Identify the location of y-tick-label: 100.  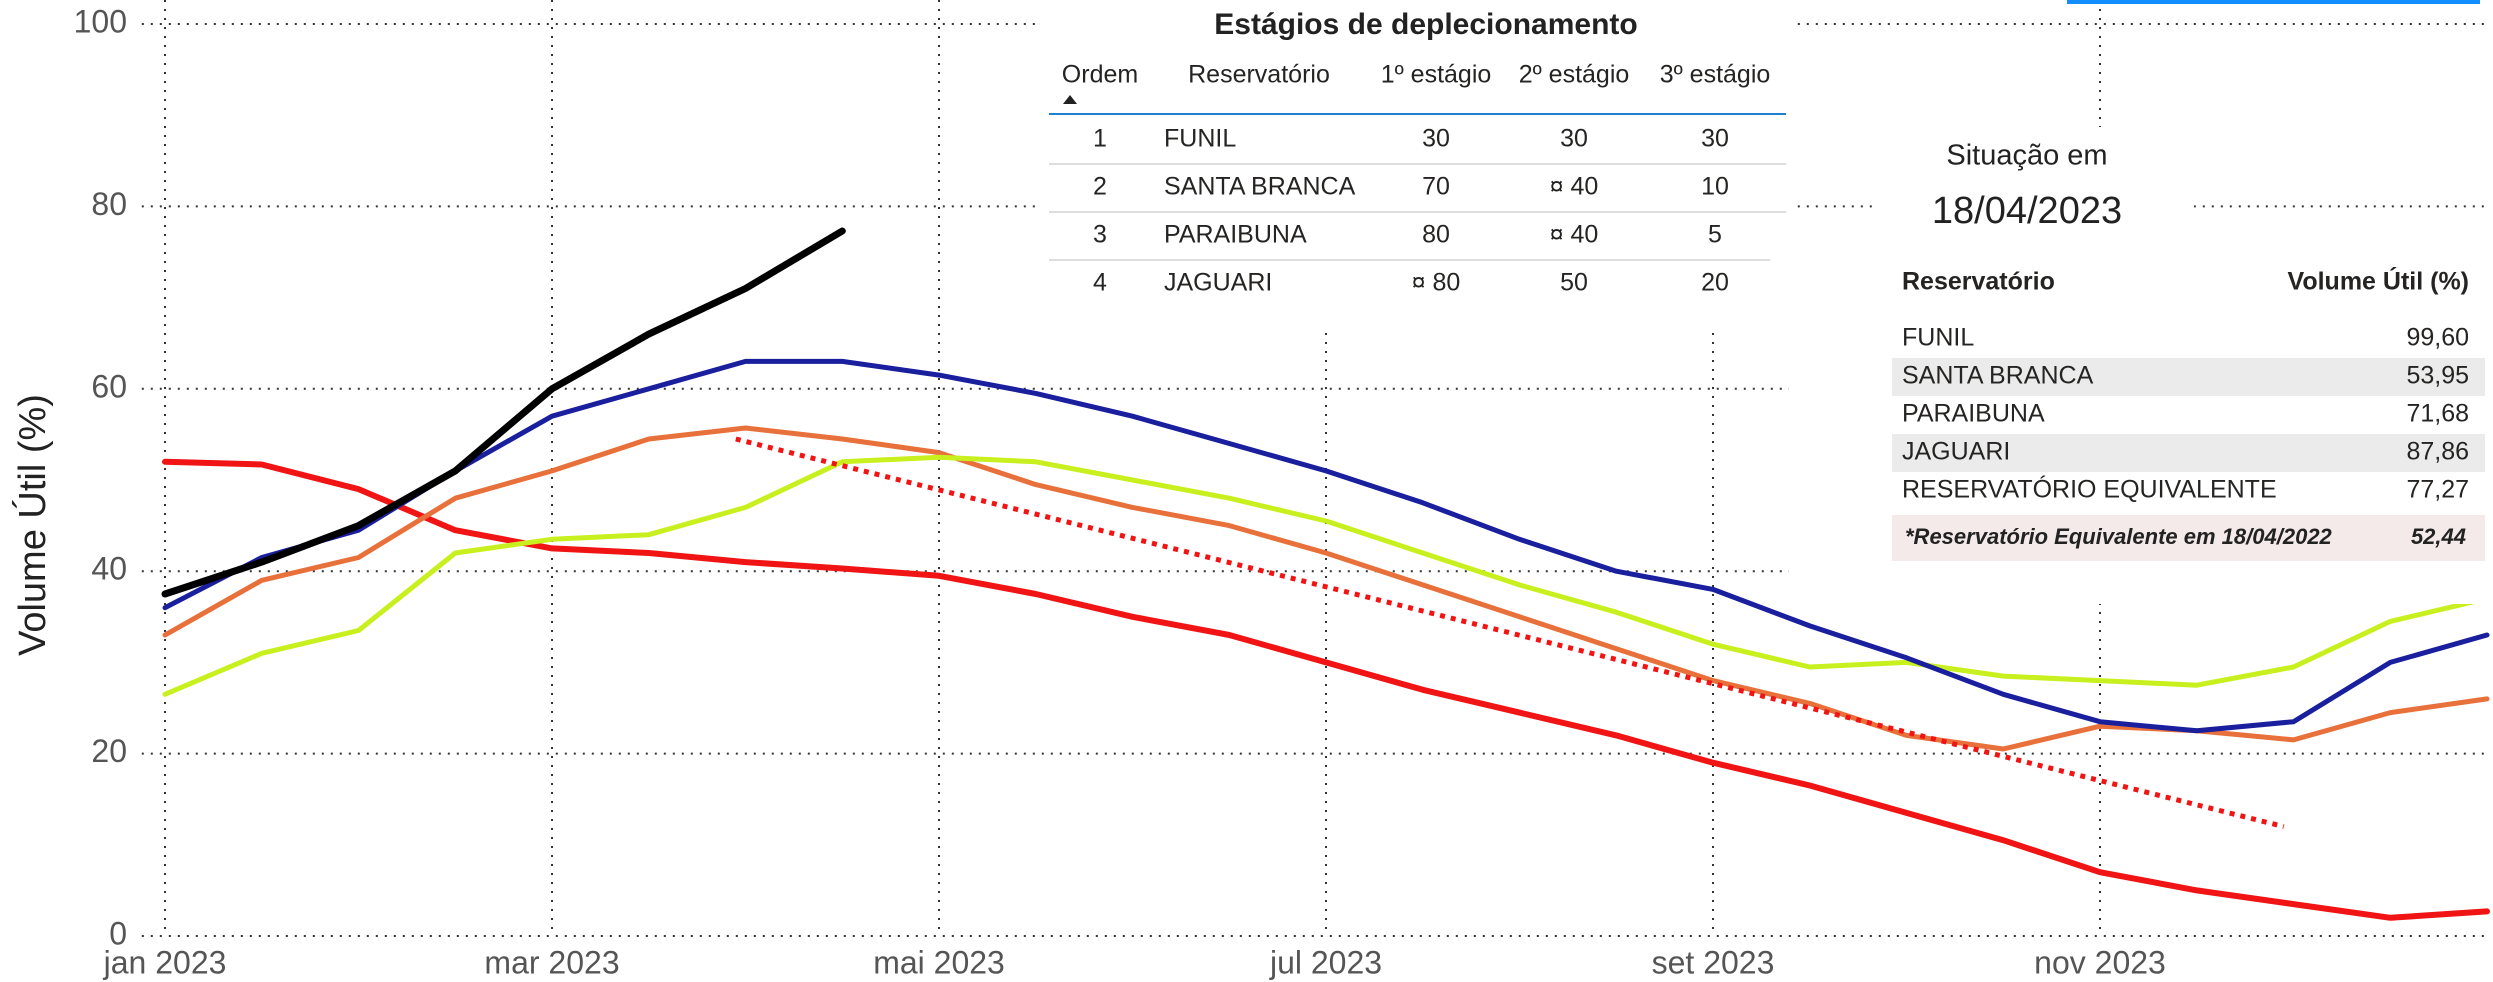
(100, 21).